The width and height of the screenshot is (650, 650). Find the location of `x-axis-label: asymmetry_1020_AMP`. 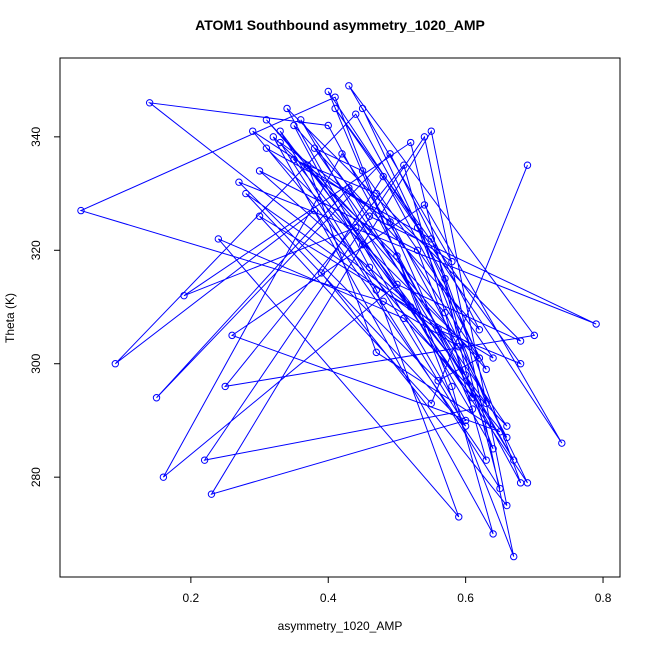

x-axis-label: asymmetry_1020_AMP is located at coordinates (340, 626).